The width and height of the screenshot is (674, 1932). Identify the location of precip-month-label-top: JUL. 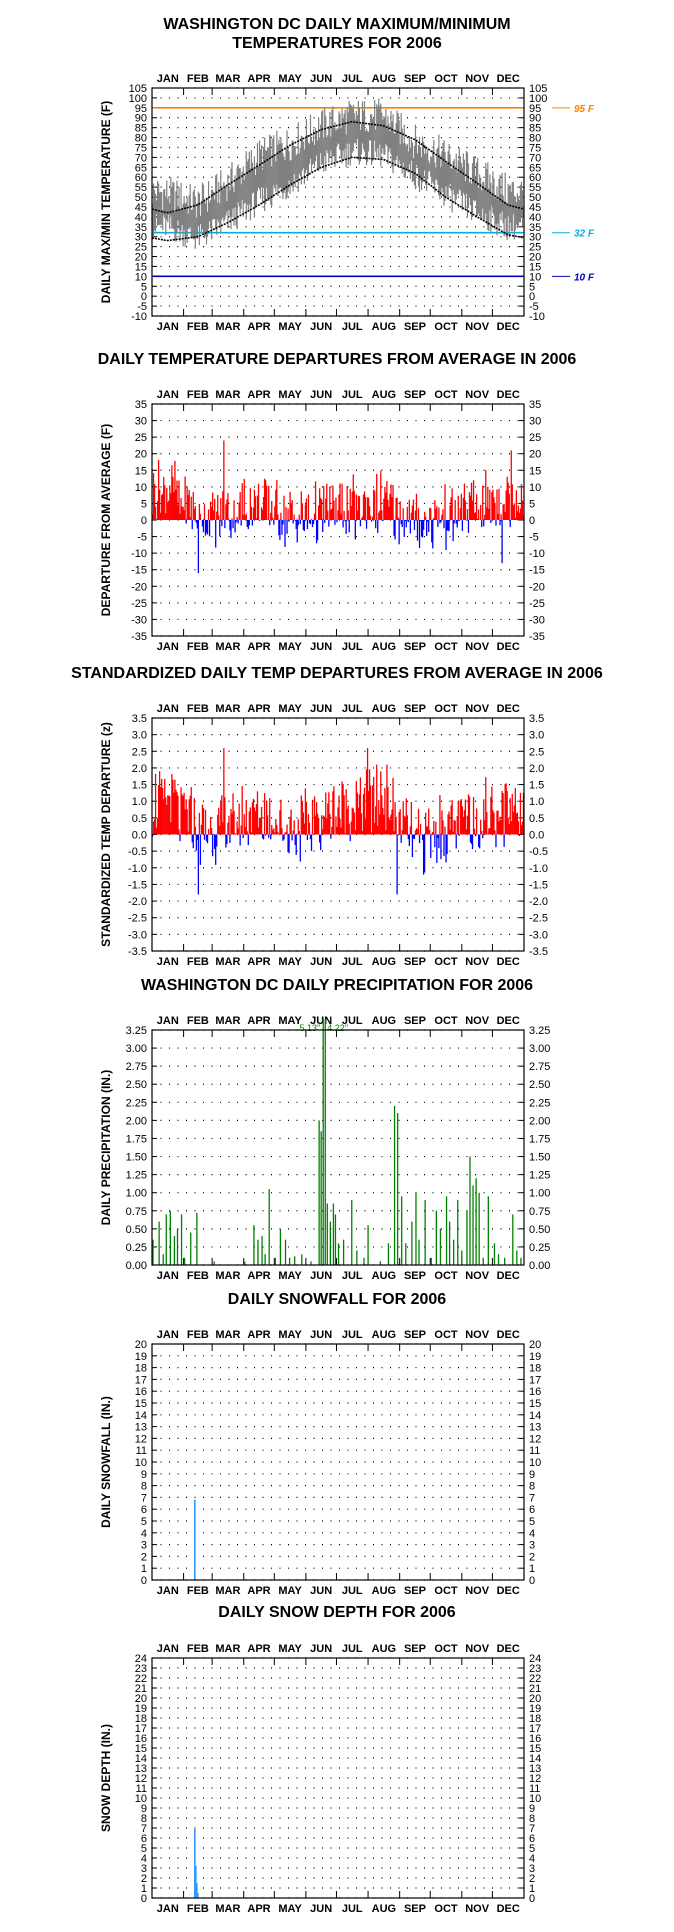
(352, 1021).